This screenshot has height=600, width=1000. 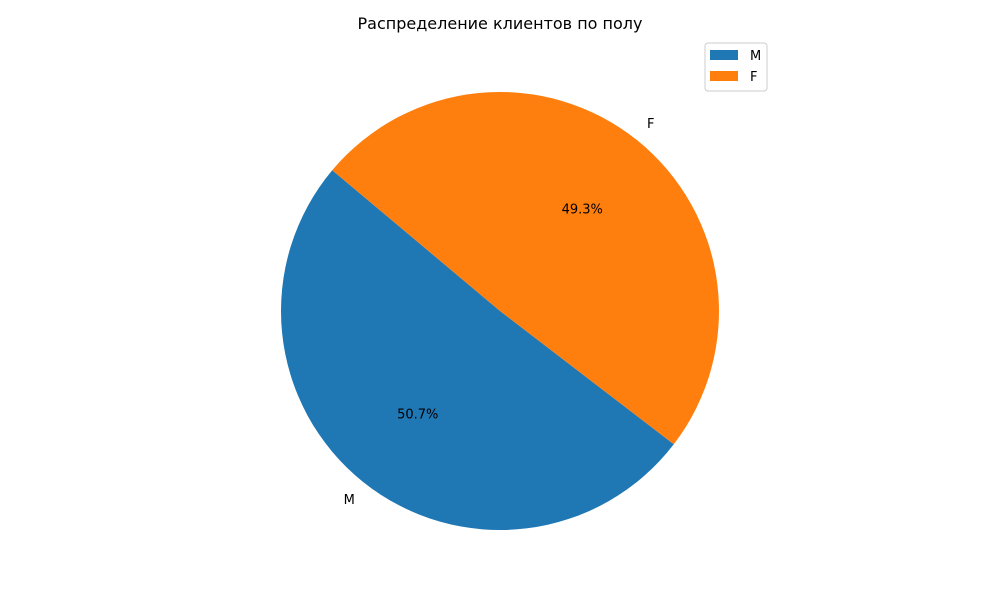 What do you see at coordinates (349, 500) in the screenshot?
I see `slice-label-m: M` at bounding box center [349, 500].